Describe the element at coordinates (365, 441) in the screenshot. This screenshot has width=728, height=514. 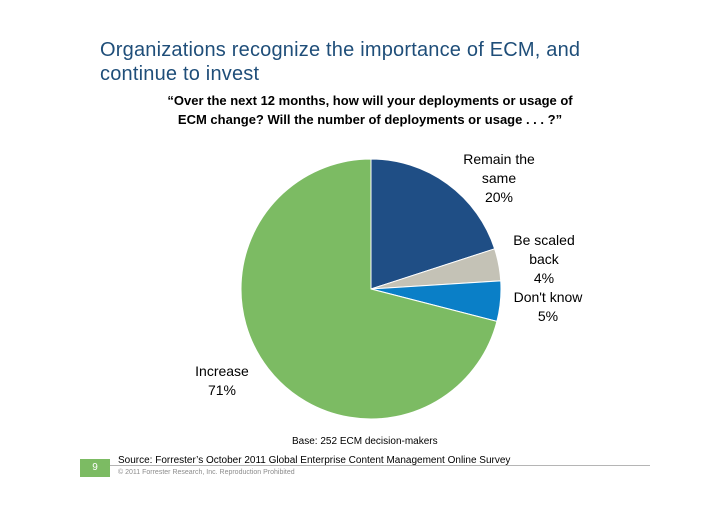
I see `base-note: Base: 252 ECM decision-makers` at that location.